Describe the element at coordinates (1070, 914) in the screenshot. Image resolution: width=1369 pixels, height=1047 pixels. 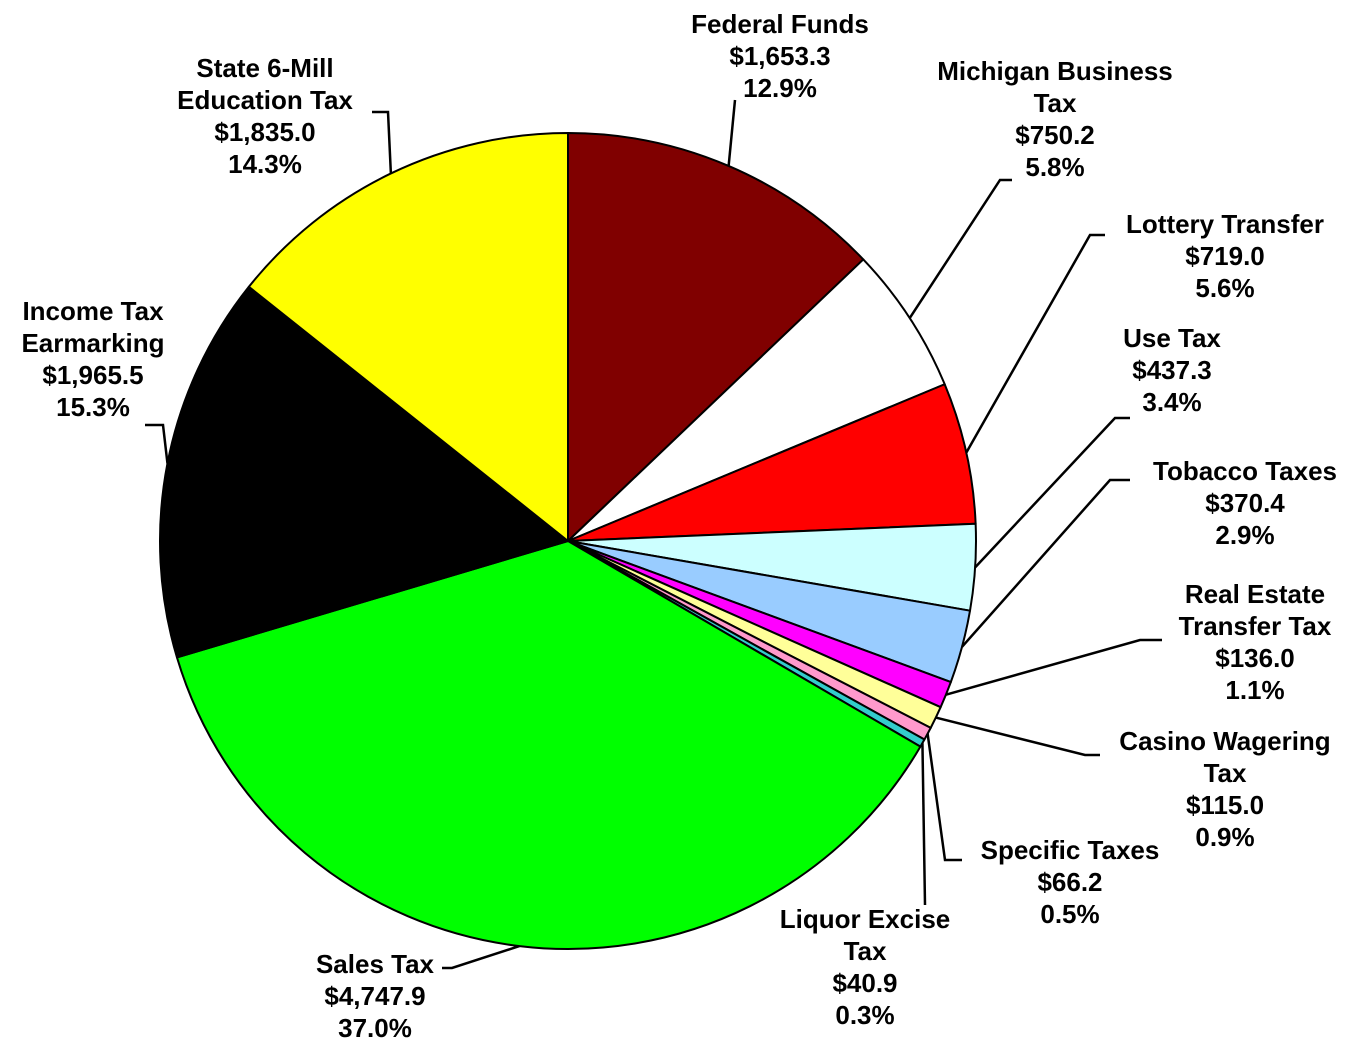
I see `percent-label: 0.5%` at that location.